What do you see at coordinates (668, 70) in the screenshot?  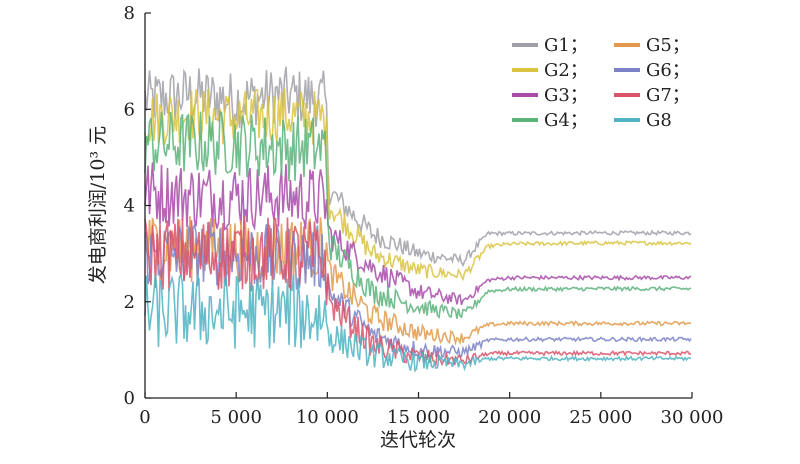 I see `legend-label-g6: G6；` at bounding box center [668, 70].